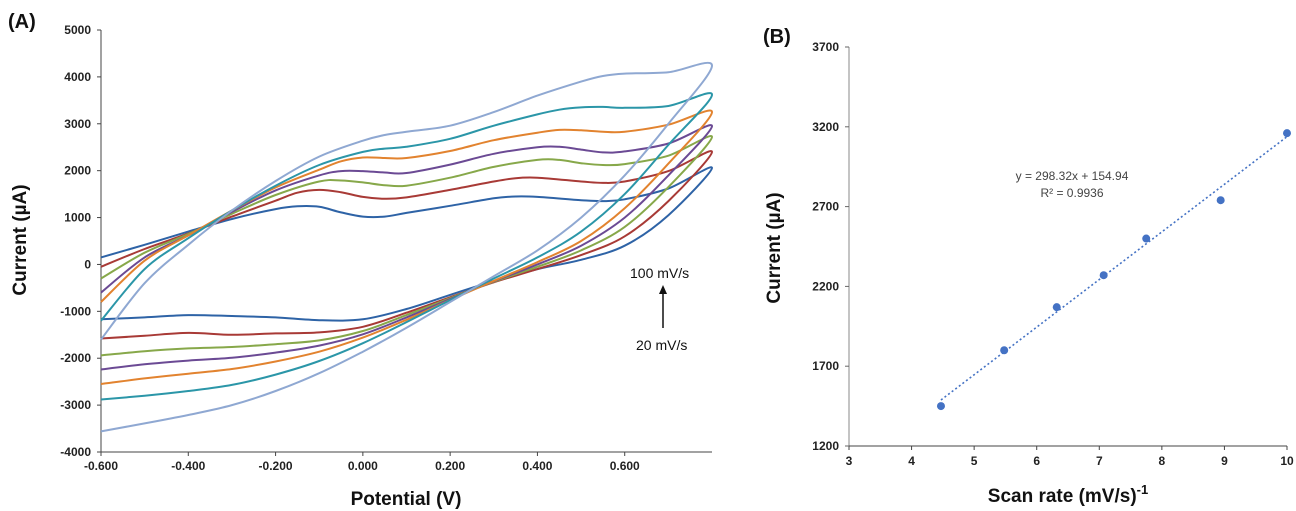 The width and height of the screenshot is (1296, 511). I want to click on y-tick-label: 3700, so click(825, 47).